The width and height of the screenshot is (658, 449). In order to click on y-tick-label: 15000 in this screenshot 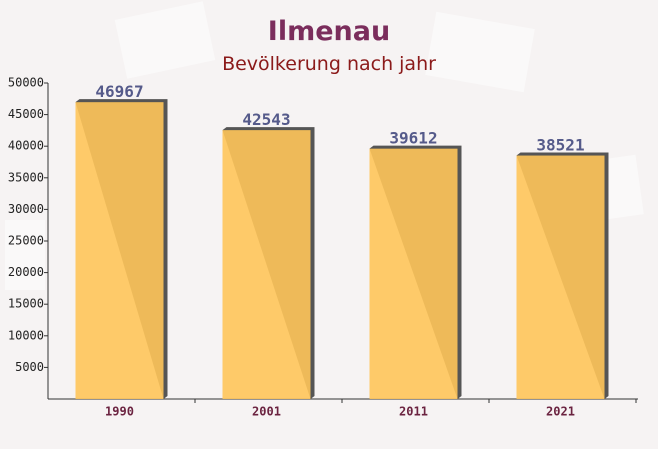, I will do `click(26, 304)`.